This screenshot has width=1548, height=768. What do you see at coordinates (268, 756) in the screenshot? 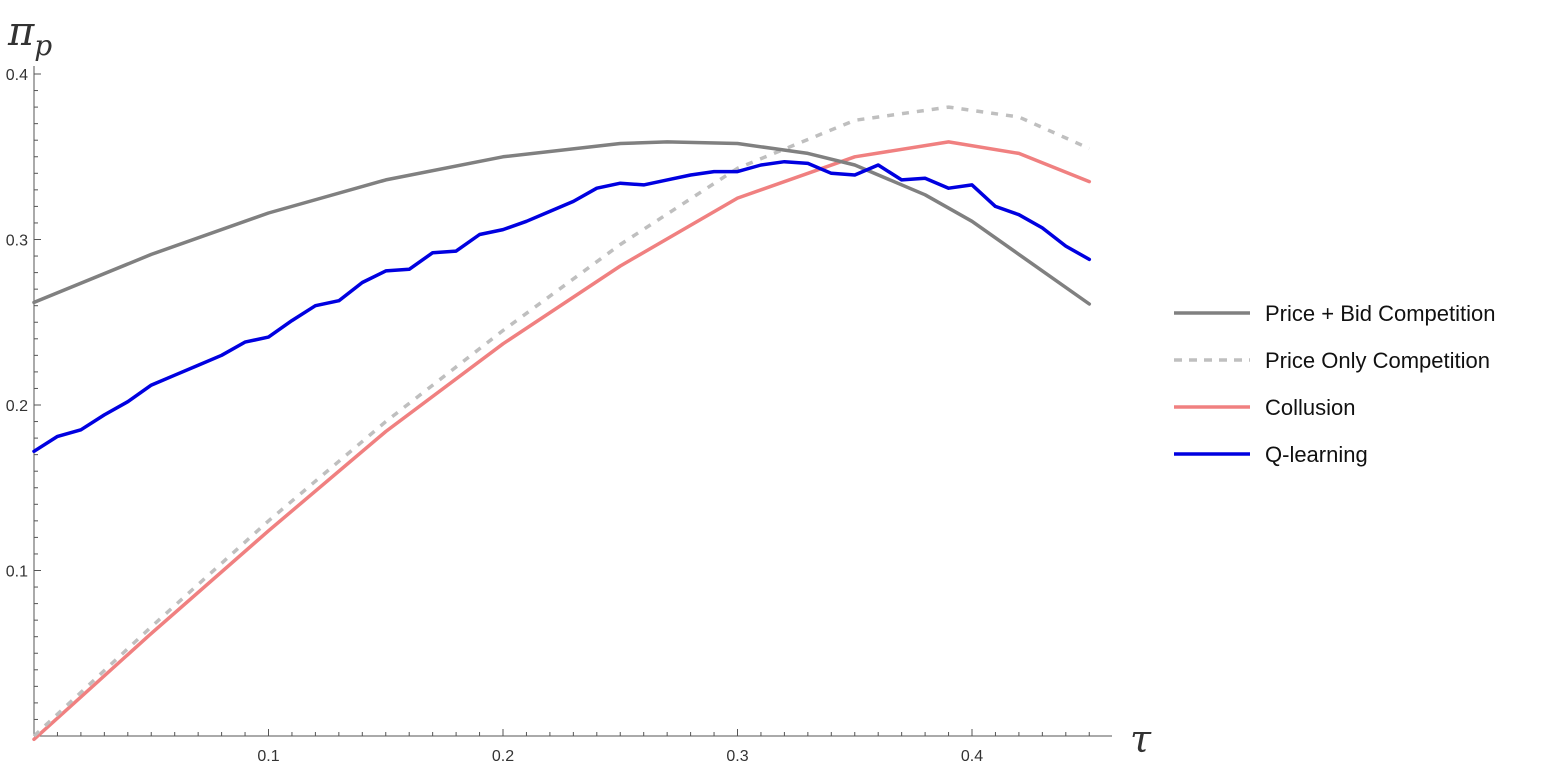
I see `x-tick-label: 0.1` at bounding box center [268, 756].